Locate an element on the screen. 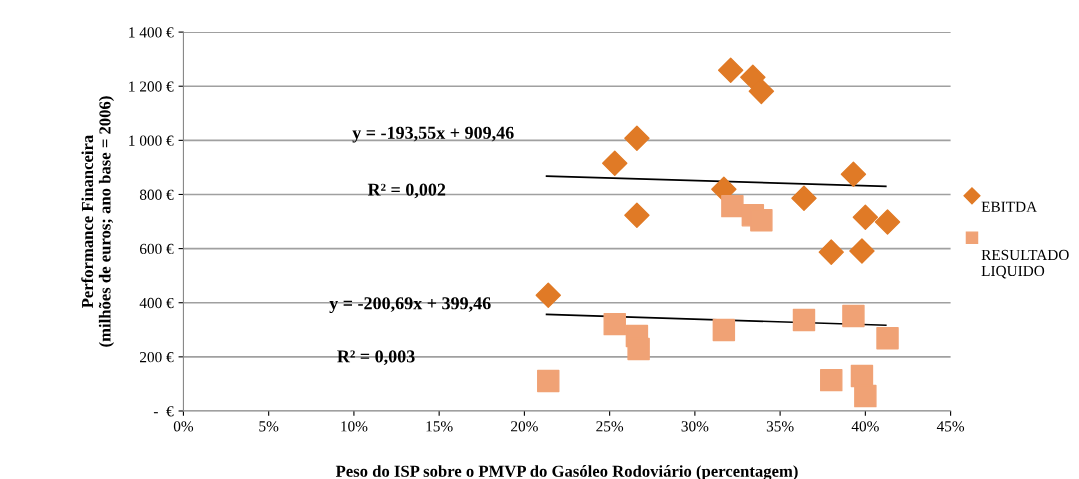 This screenshot has height=479, width=1079. legend-label: RESULTADO LIQUIDO is located at coordinates (1025, 264).